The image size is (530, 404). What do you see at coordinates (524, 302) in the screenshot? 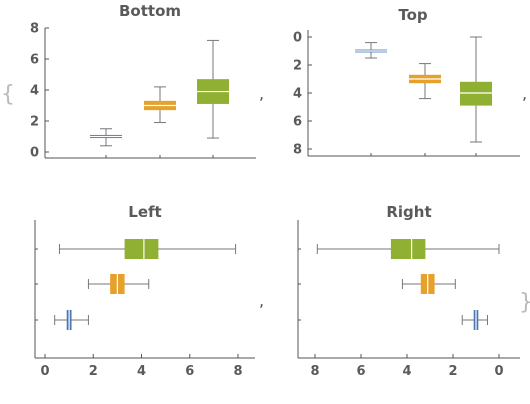
I see `close-brace: }` at bounding box center [524, 302].